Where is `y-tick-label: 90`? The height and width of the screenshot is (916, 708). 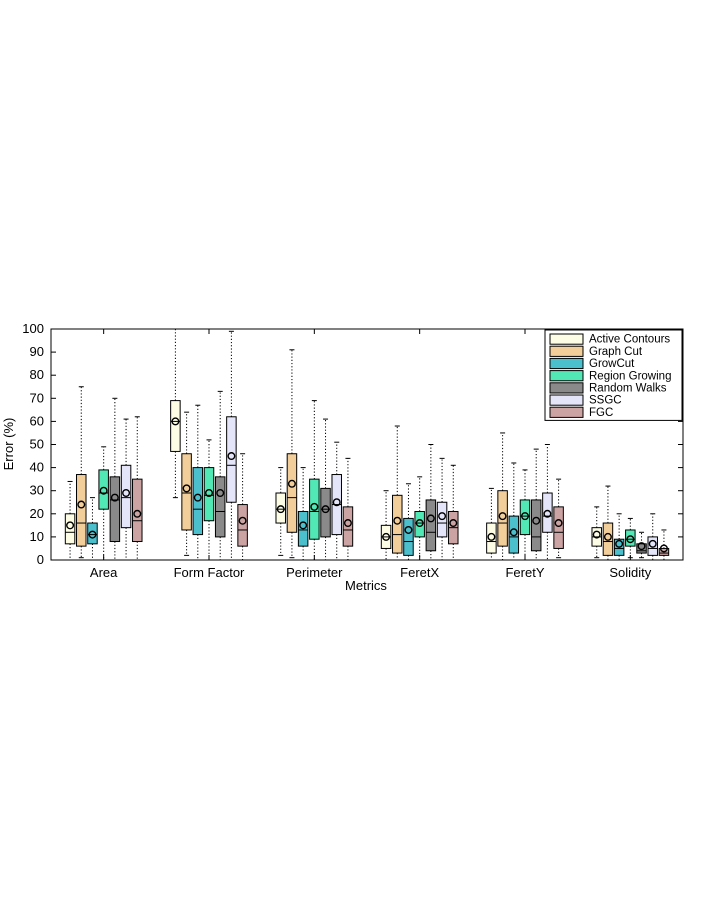 y-tick-label: 90 is located at coordinates (37, 351).